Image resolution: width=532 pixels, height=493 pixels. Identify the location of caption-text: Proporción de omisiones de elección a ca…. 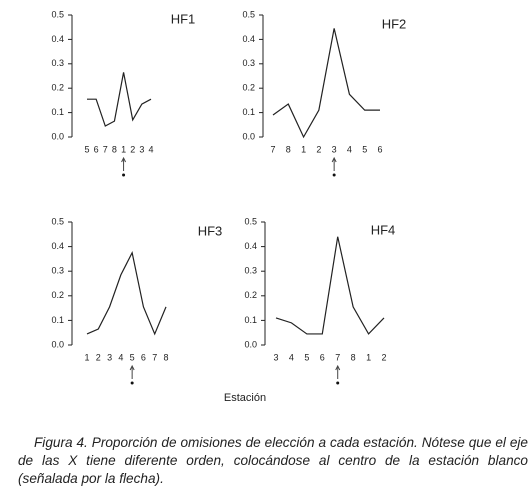
(273, 460).